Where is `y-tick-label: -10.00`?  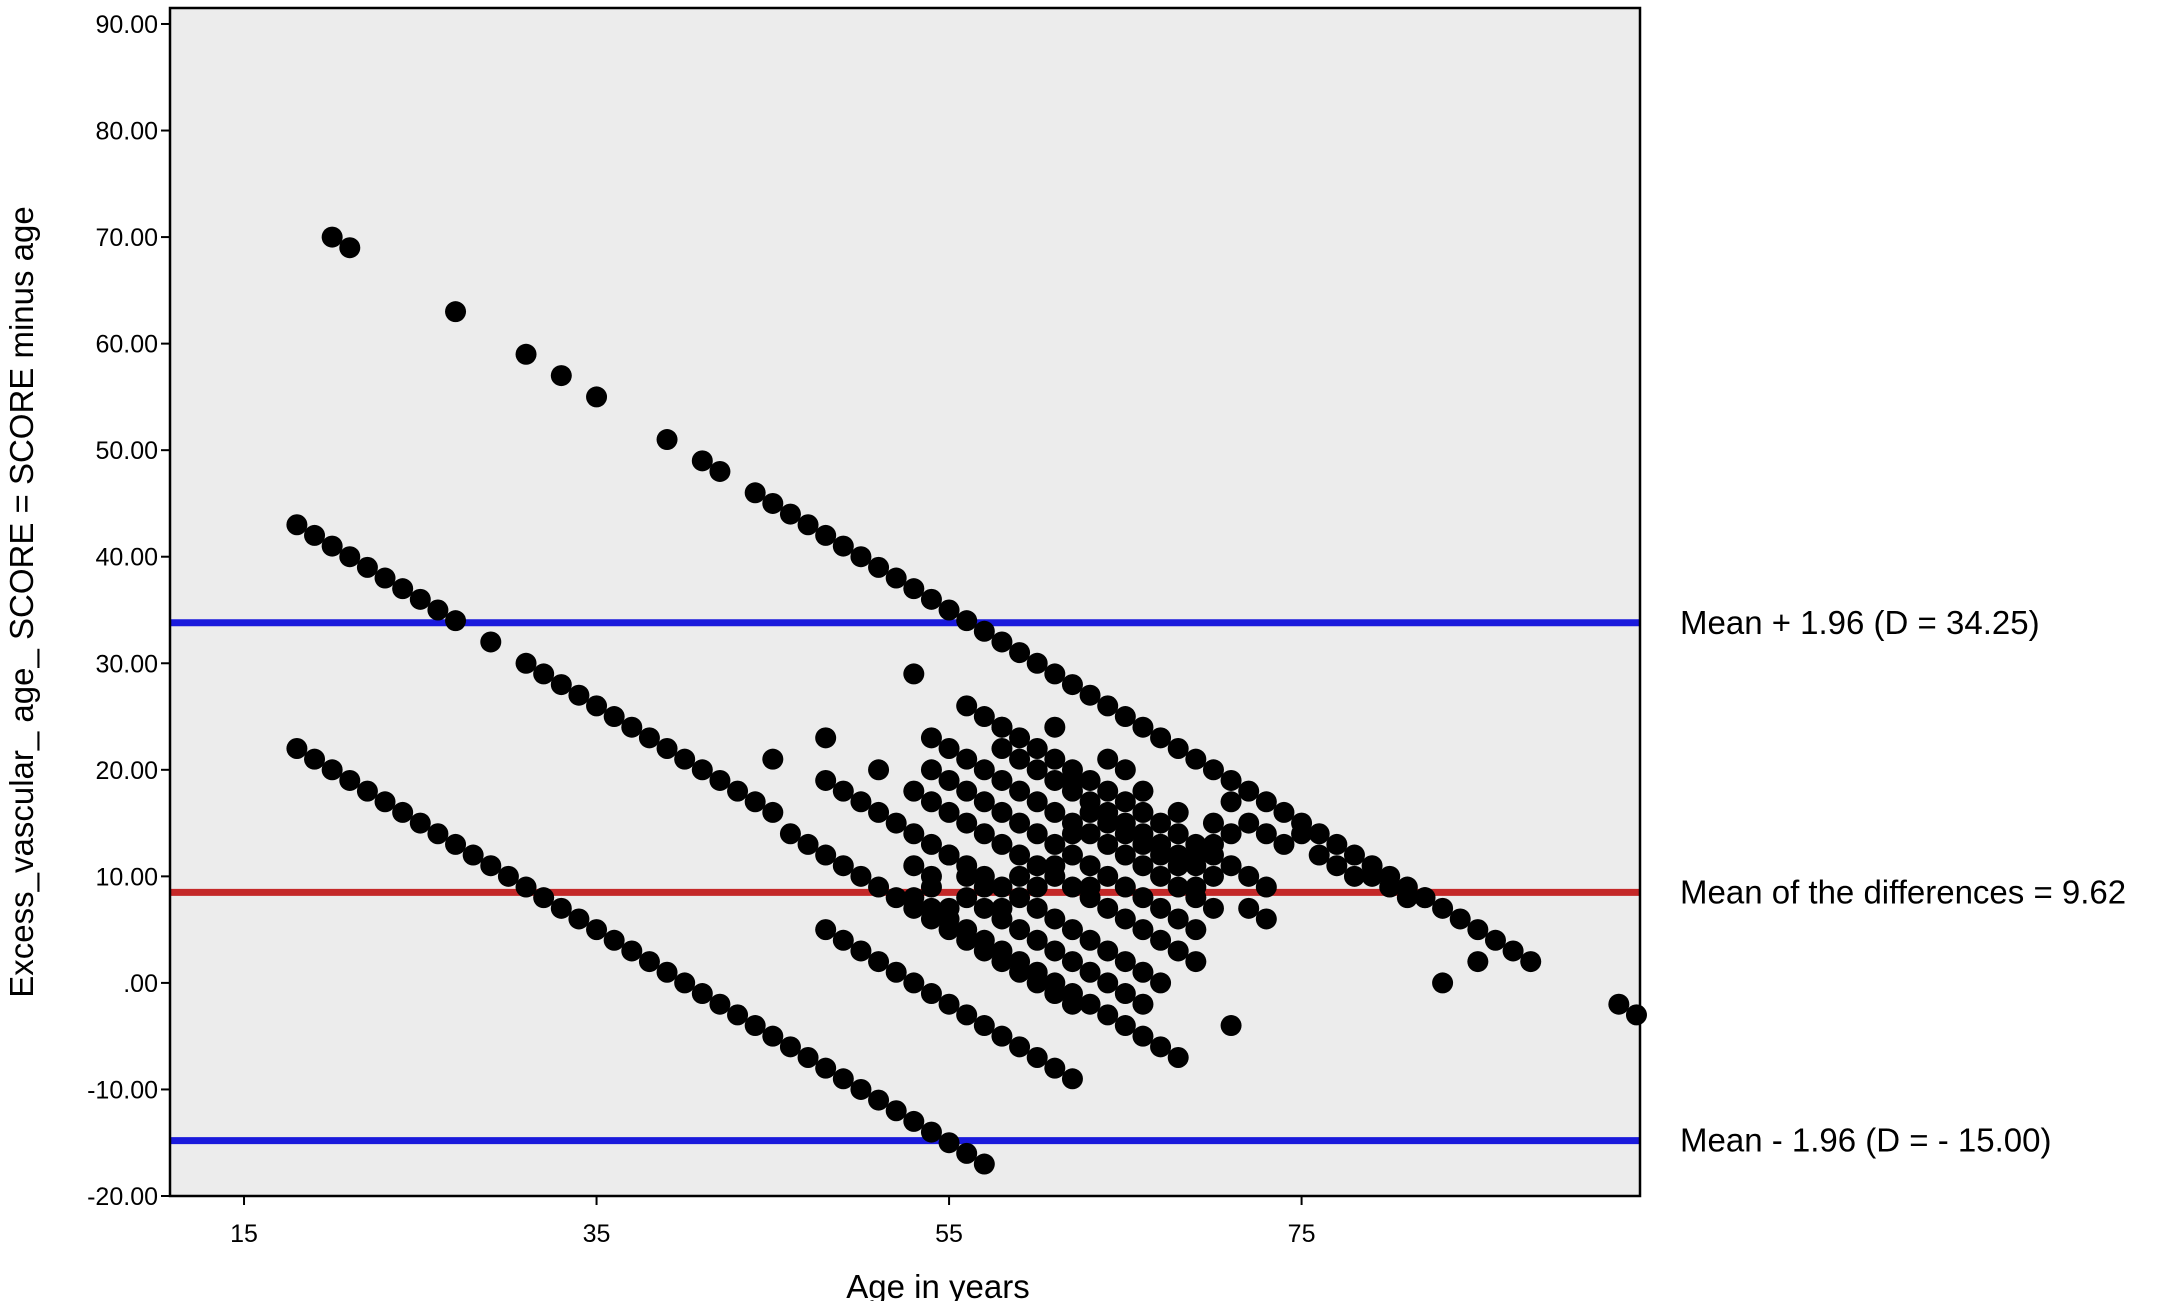
y-tick-label: -10.00 is located at coordinates (122, 1090).